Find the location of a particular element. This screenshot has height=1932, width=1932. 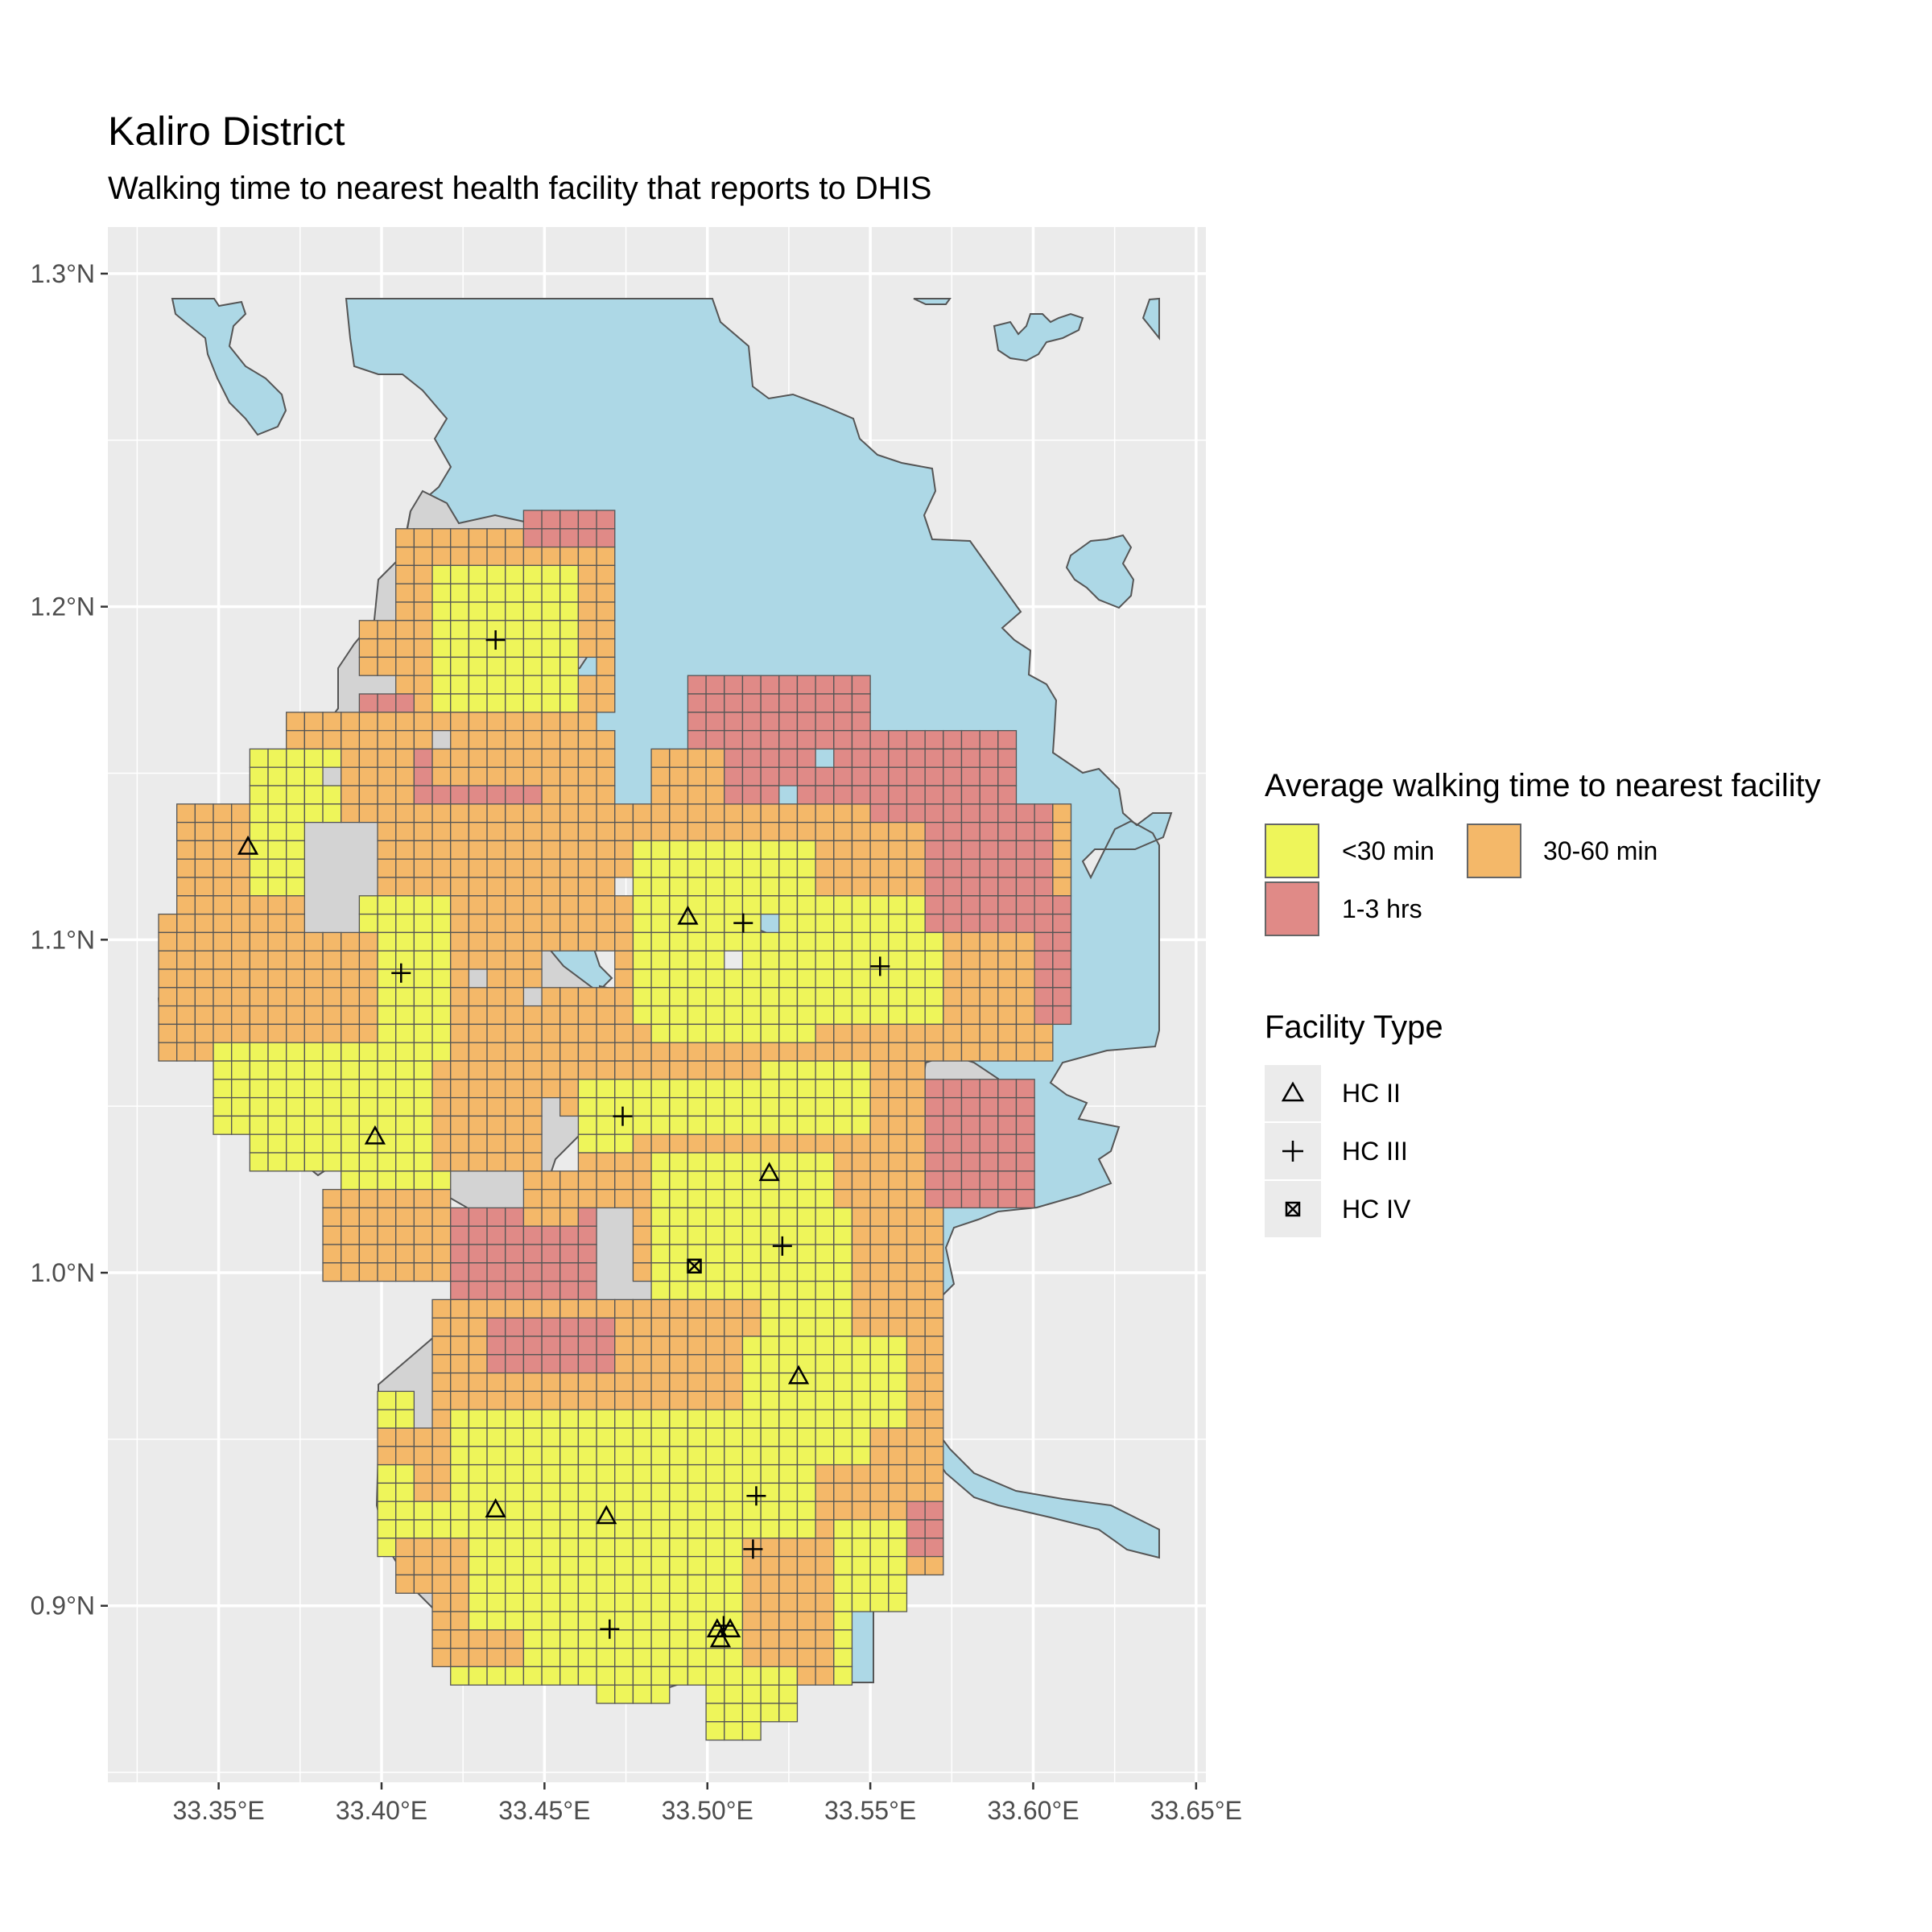

facility-hc3 is located at coordinates (782, 1246).